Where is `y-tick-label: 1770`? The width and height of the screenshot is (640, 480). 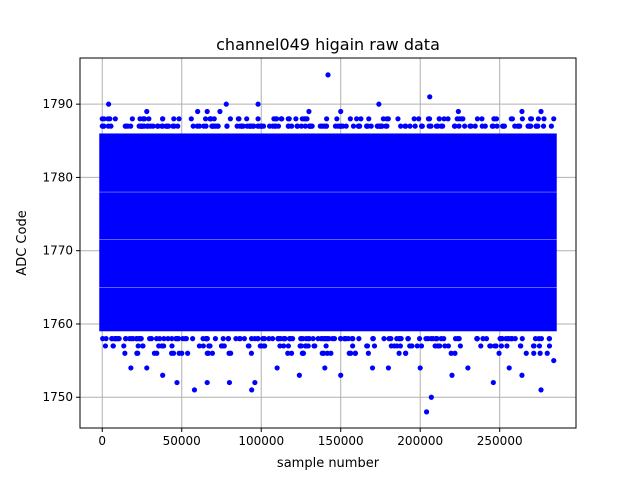 y-tick-label: 1770 is located at coordinates (57, 251).